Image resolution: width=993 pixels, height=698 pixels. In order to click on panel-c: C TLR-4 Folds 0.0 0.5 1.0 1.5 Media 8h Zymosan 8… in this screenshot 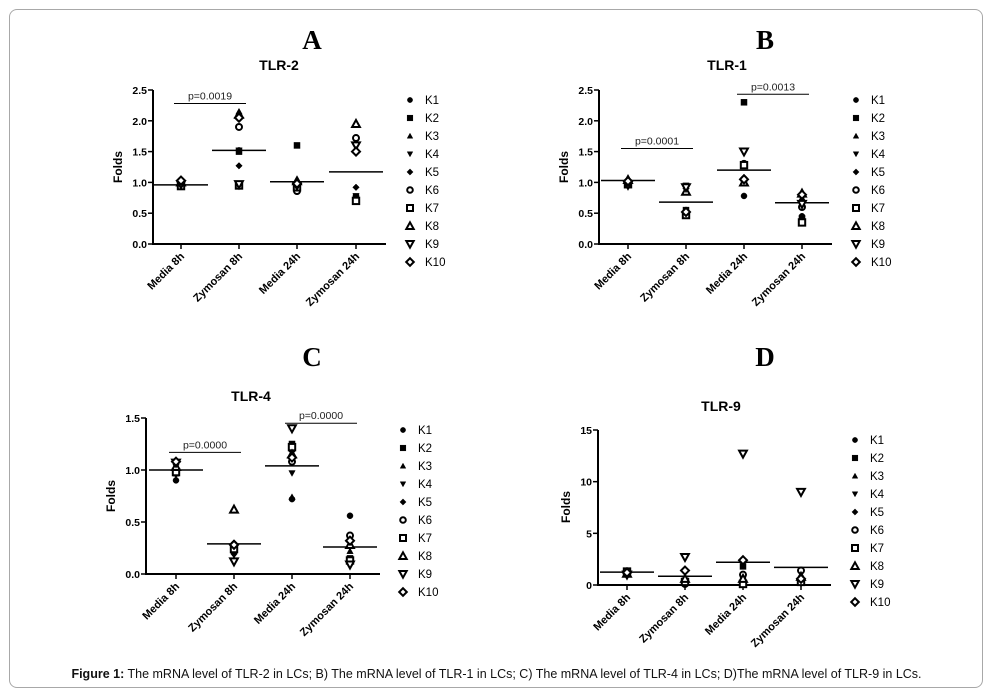, I will do `click(271, 490)`.